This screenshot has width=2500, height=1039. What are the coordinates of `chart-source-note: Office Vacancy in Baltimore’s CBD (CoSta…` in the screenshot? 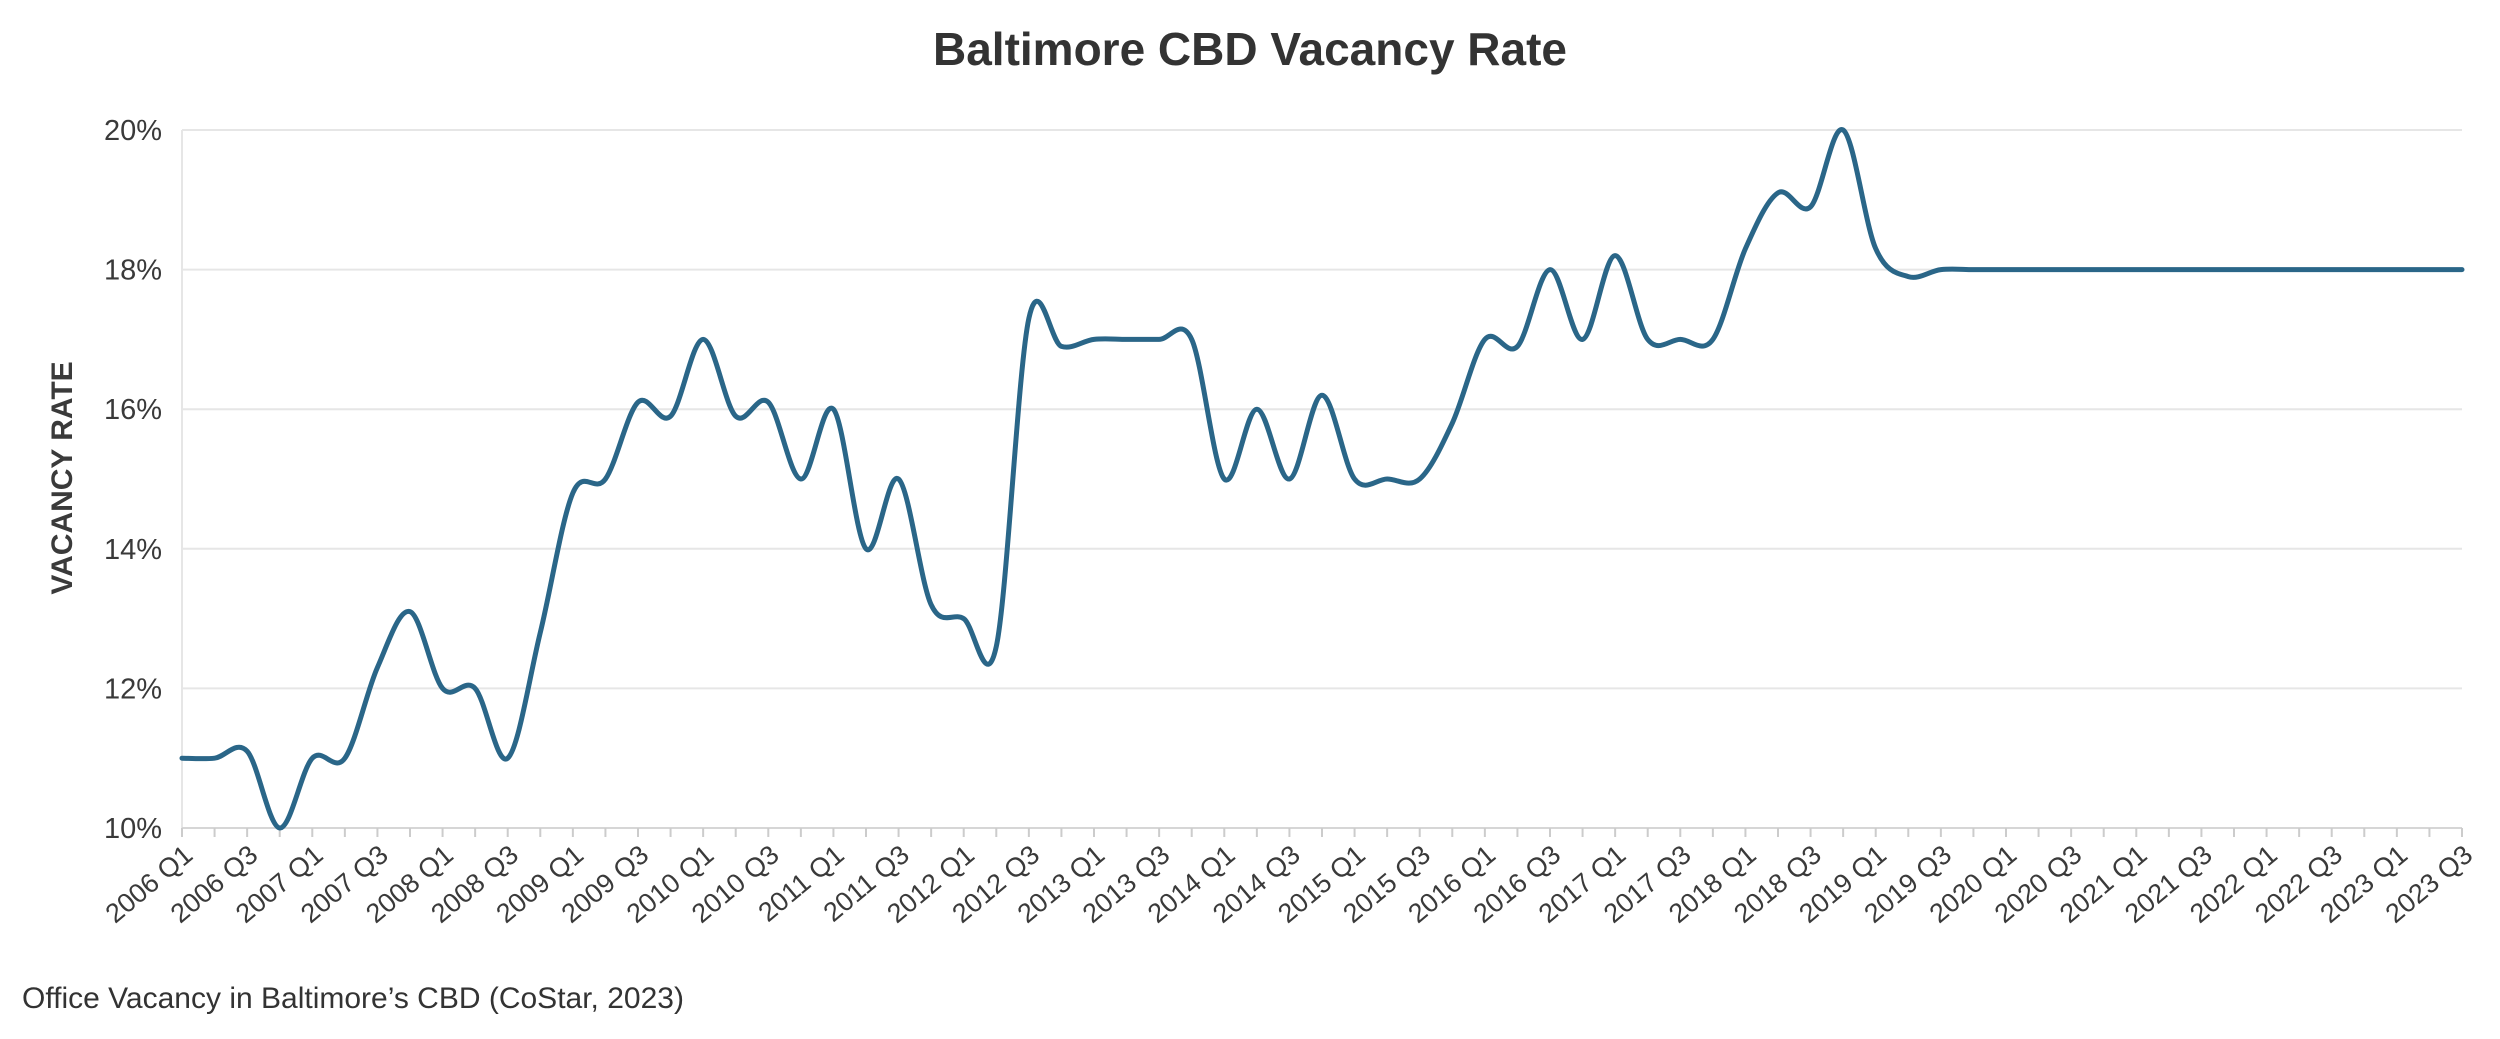 It's located at (353, 998).